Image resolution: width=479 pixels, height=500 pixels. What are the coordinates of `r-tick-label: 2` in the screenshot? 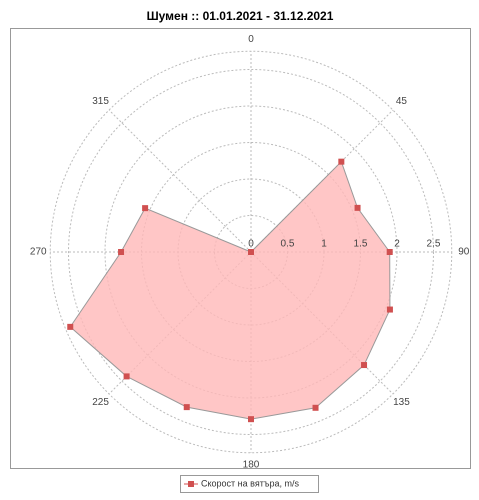 It's located at (397, 244).